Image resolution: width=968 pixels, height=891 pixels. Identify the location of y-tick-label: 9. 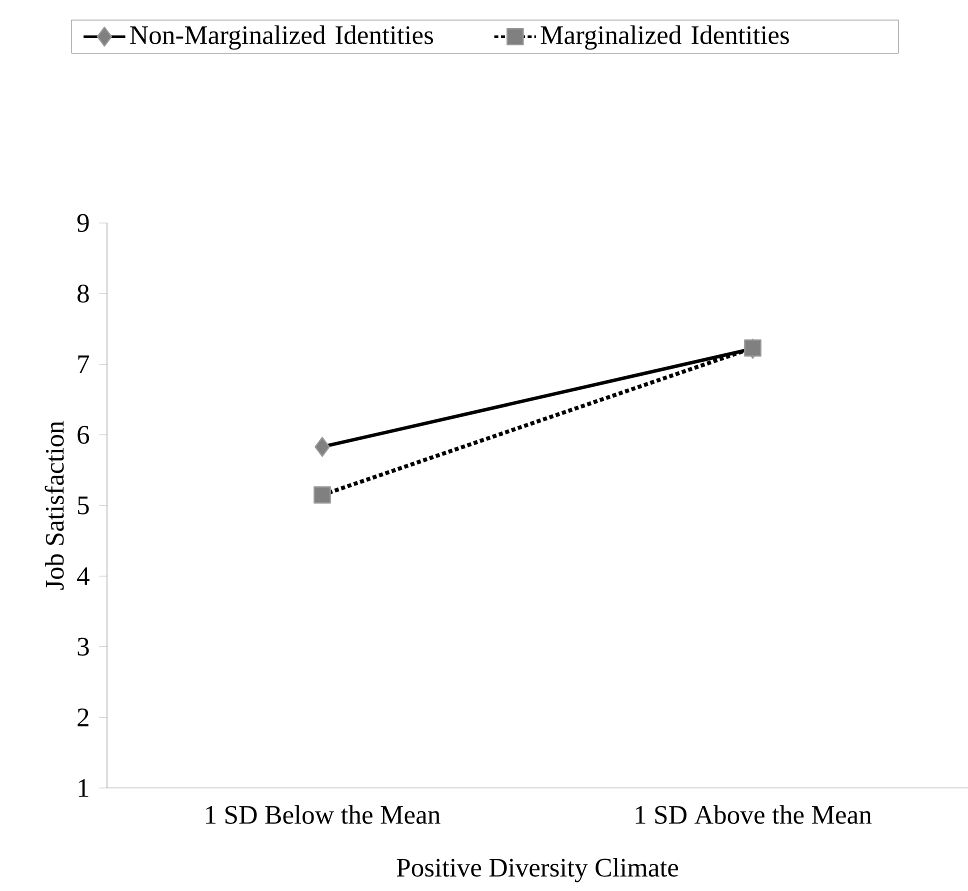
(83, 223).